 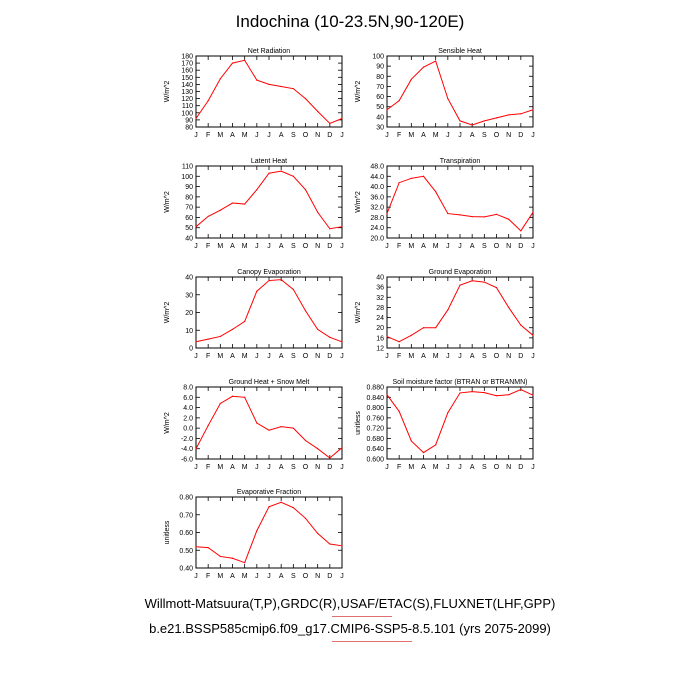 What do you see at coordinates (187, 449) in the screenshot?
I see `y-tick-label: -4.0` at bounding box center [187, 449].